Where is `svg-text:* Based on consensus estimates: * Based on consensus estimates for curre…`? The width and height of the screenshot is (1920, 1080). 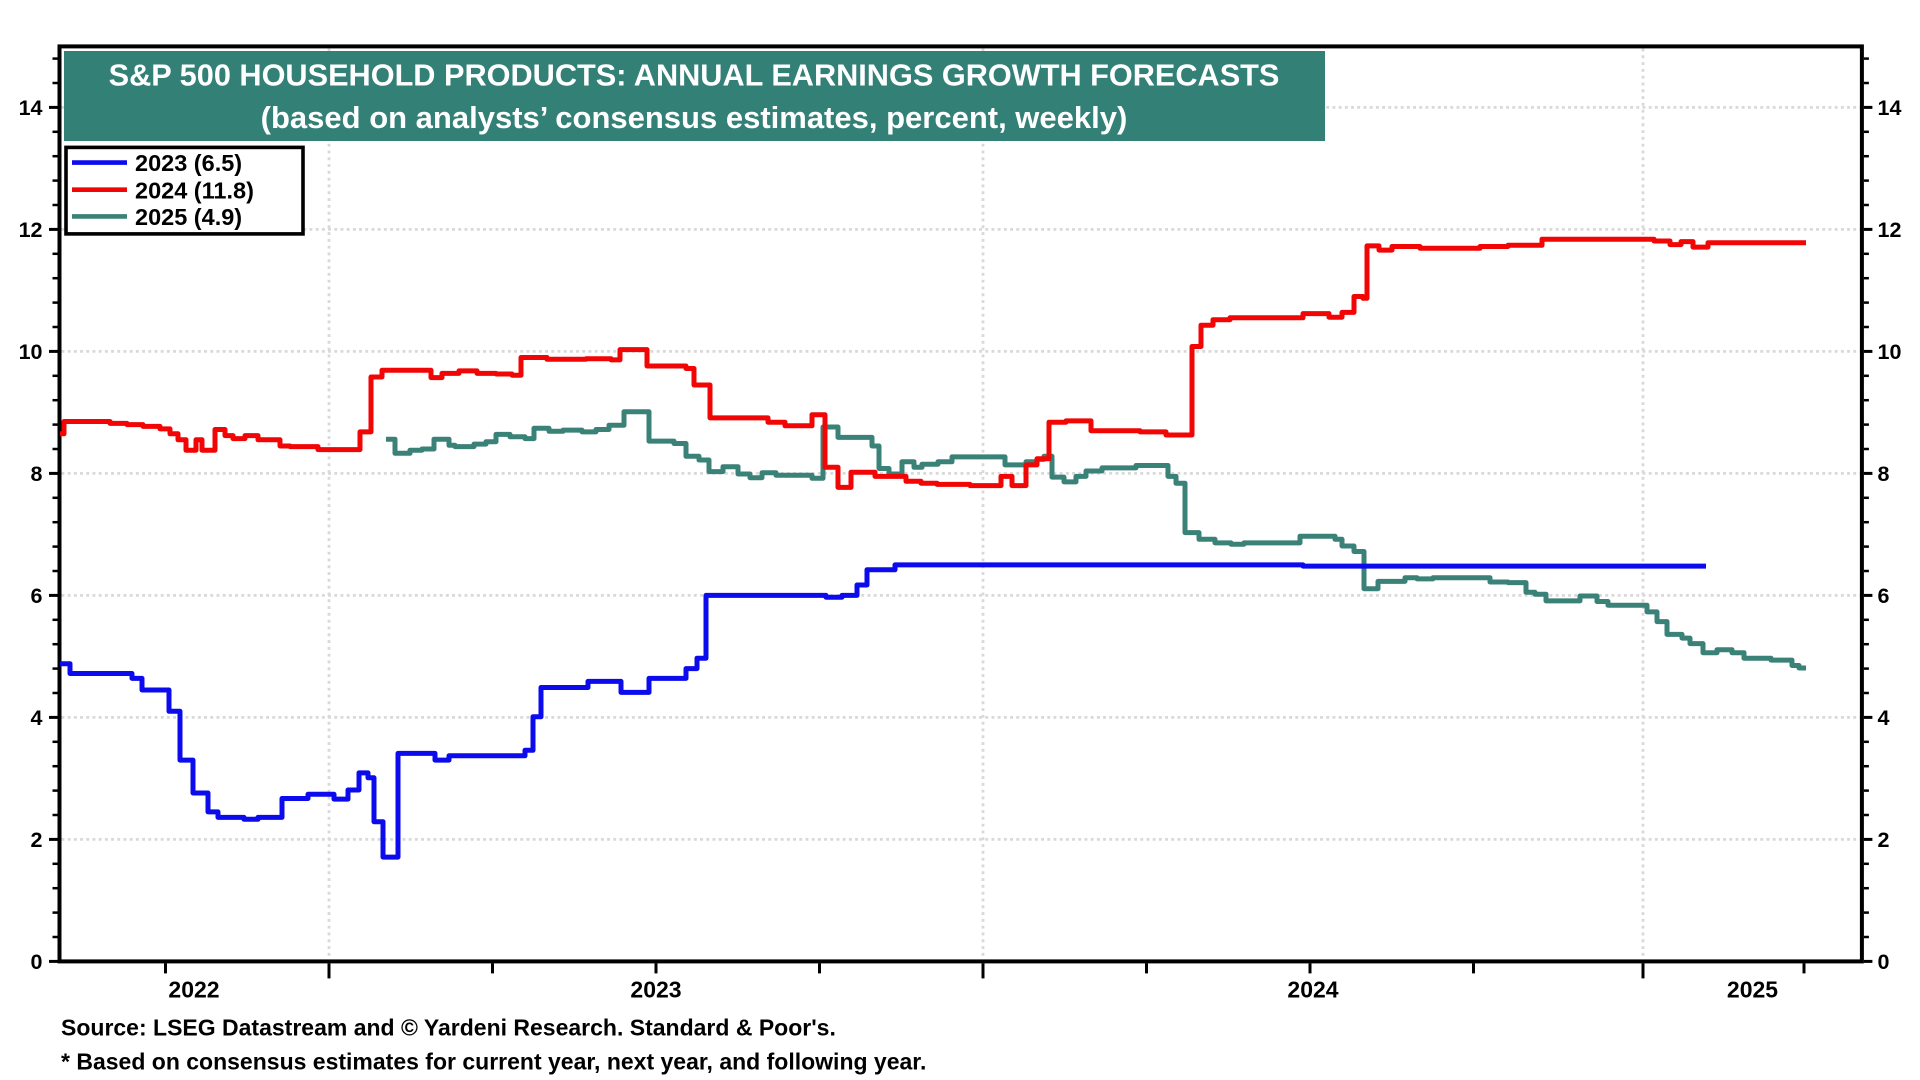
svg-text:* Based on consensus estimates: * Based on consensus estimates for curre… is located at coordinates (493, 1061).